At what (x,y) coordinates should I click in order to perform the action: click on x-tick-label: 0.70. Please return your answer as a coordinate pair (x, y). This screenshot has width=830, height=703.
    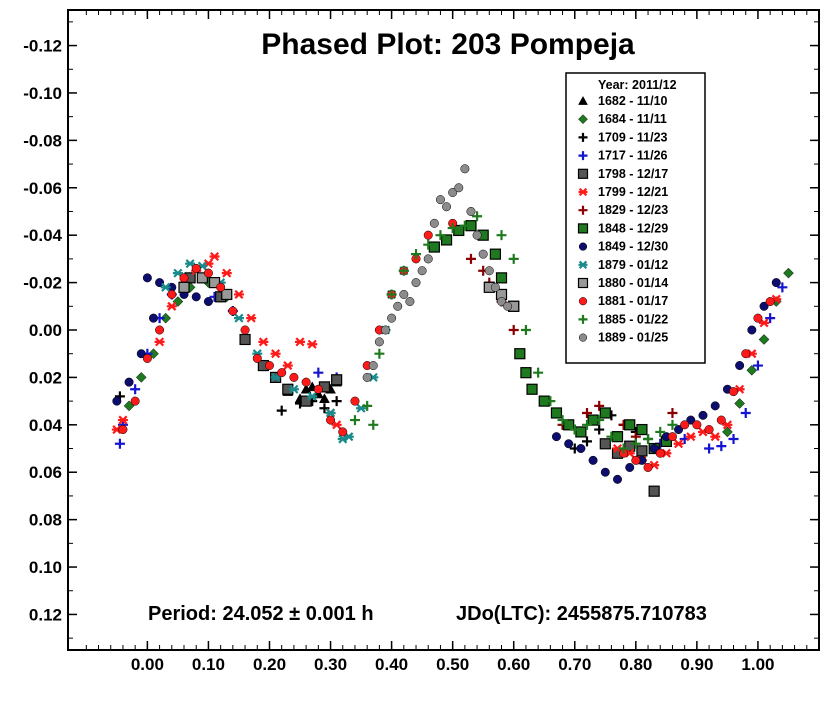
    Looking at the image, I should click on (574, 664).